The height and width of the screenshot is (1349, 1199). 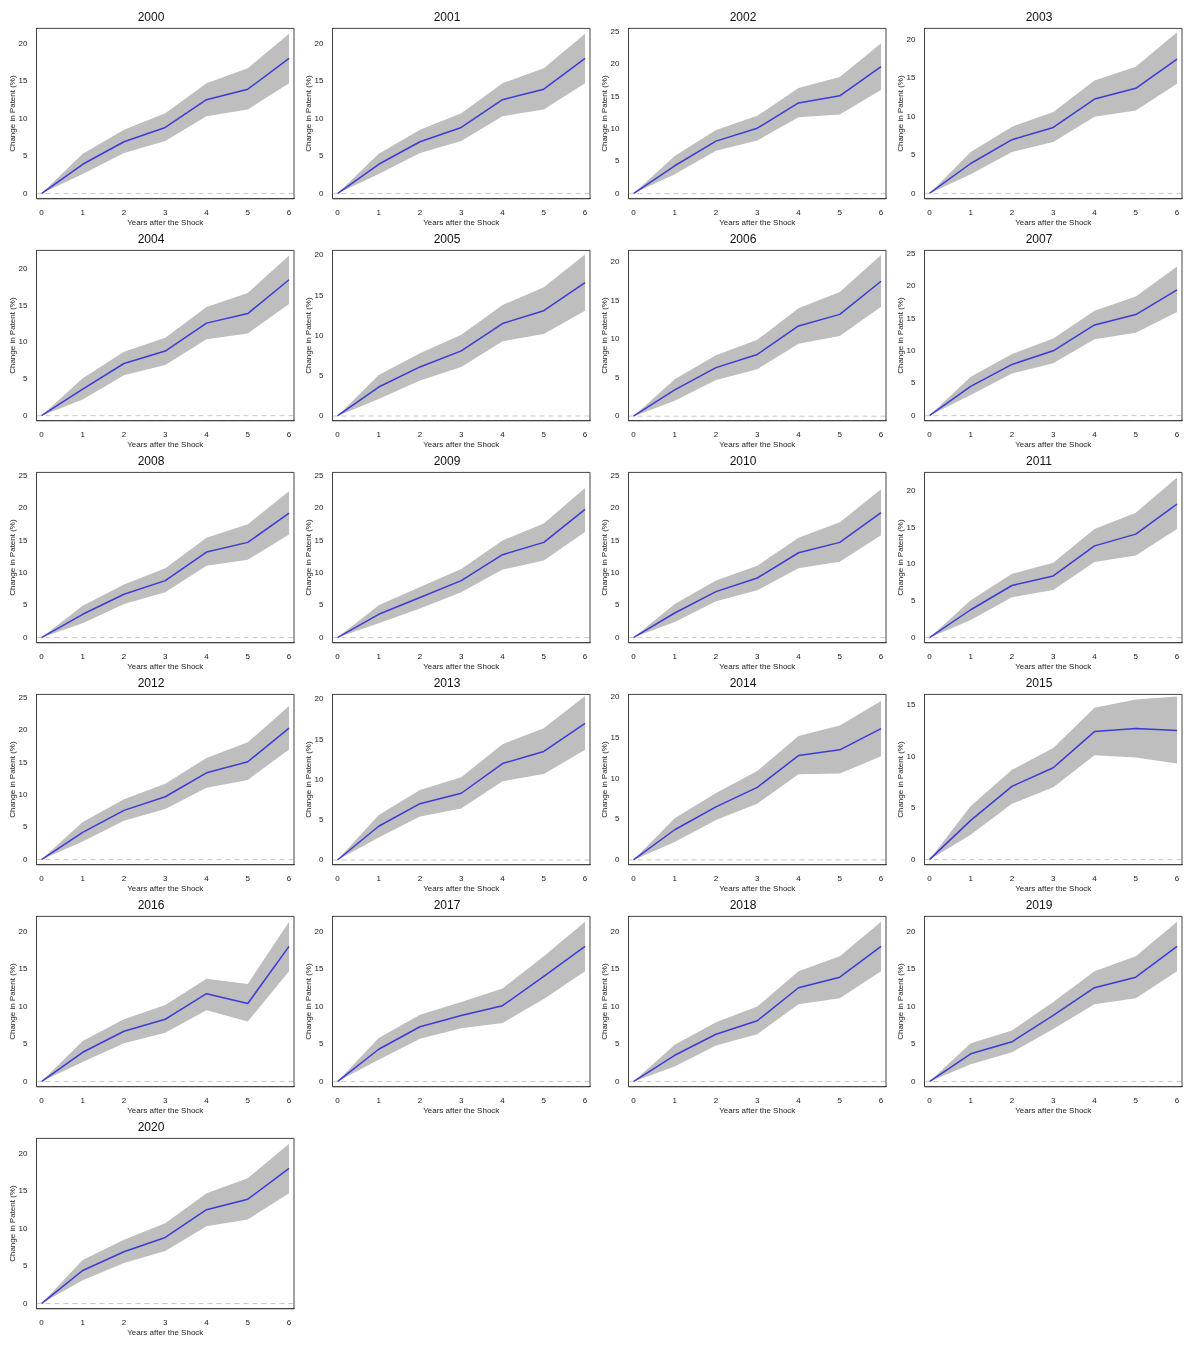 I want to click on chart-title: 2005, so click(x=447, y=238).